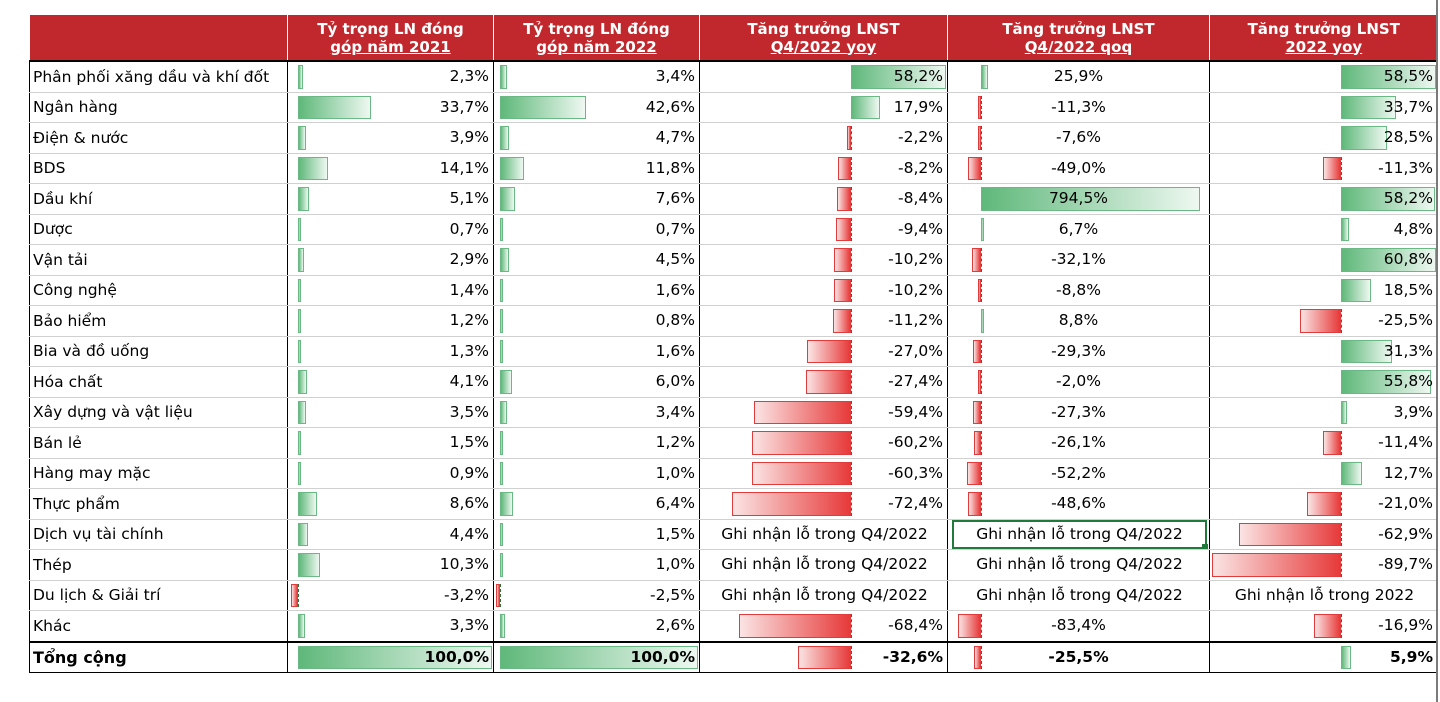 The height and width of the screenshot is (702, 1440). What do you see at coordinates (596, 504) in the screenshot?
I see `cell-share2022: 6,4%` at bounding box center [596, 504].